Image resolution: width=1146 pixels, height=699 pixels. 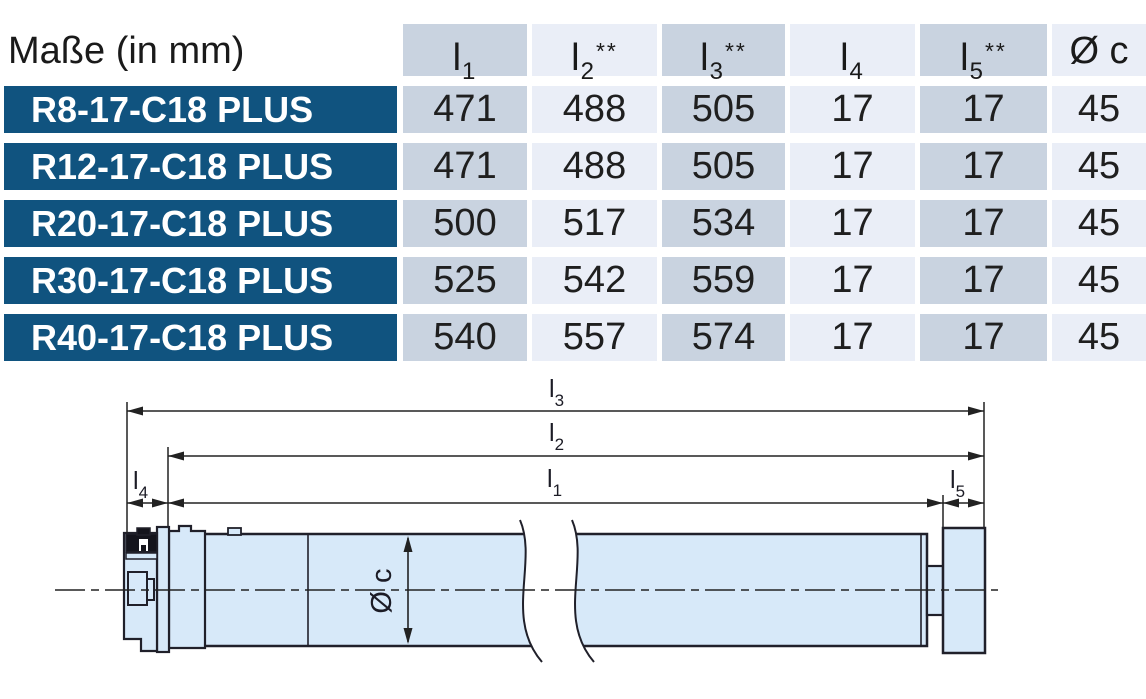 I want to click on model-label: R20-17-C18 PLUS, so click(x=200, y=223).